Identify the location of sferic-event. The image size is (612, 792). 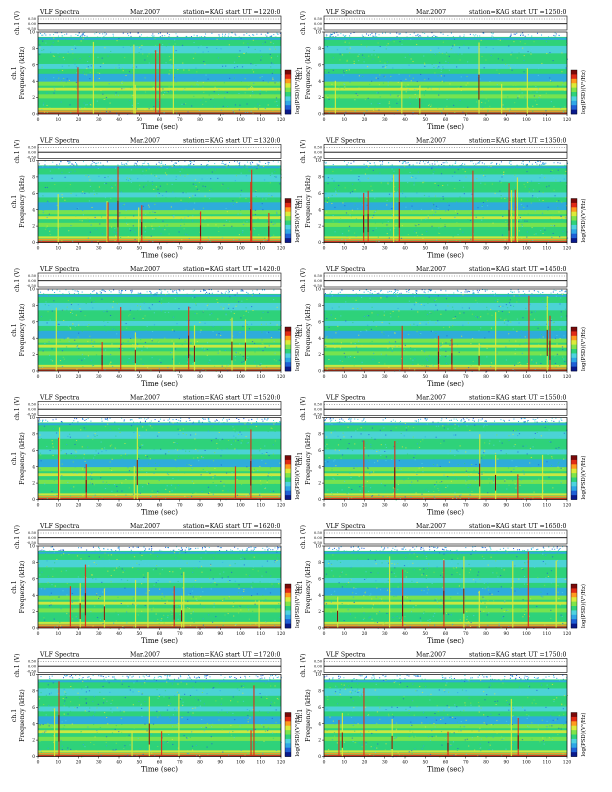
(135, 99).